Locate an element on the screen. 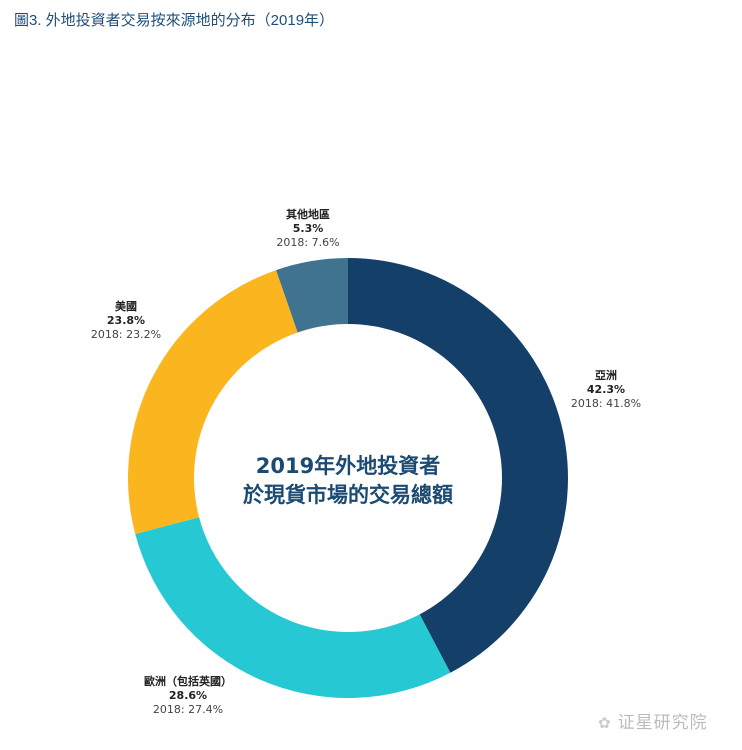 Image resolution: width=742 pixels, height=750 pixels. center-text: 2019年外地投資者 於現貨市場的交易總額 is located at coordinates (348, 481).